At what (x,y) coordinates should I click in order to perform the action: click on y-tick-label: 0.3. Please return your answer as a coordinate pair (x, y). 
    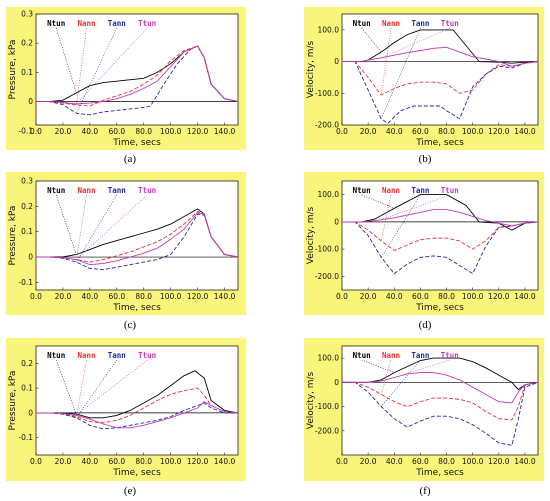
    Looking at the image, I should click on (27, 181).